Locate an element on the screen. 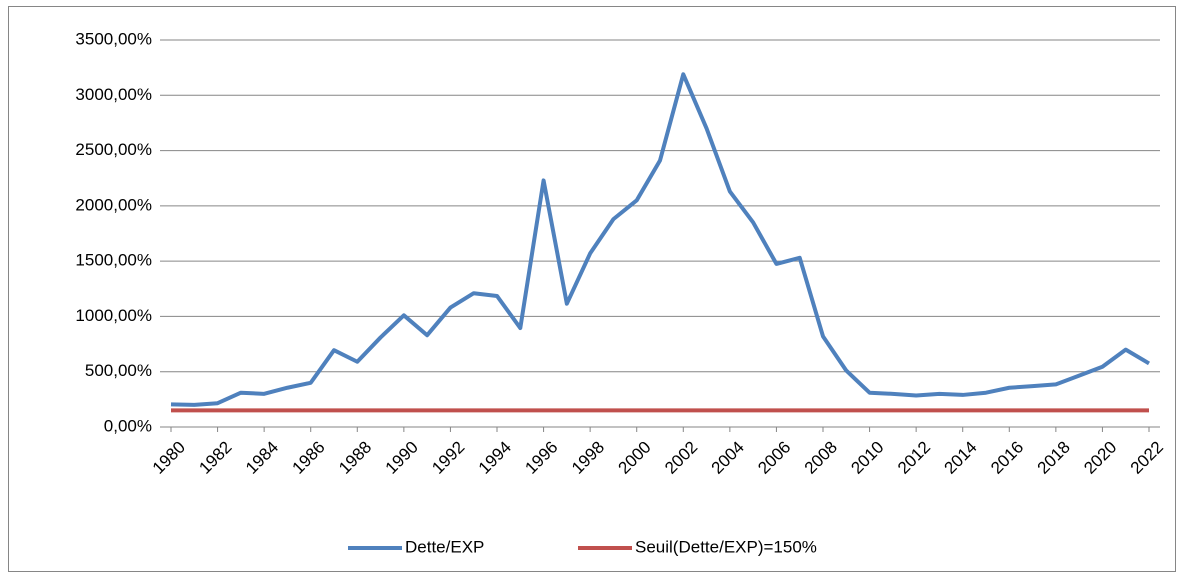 The width and height of the screenshot is (1185, 579). y-tick-label: 3000,00% is located at coordinates (113, 94).